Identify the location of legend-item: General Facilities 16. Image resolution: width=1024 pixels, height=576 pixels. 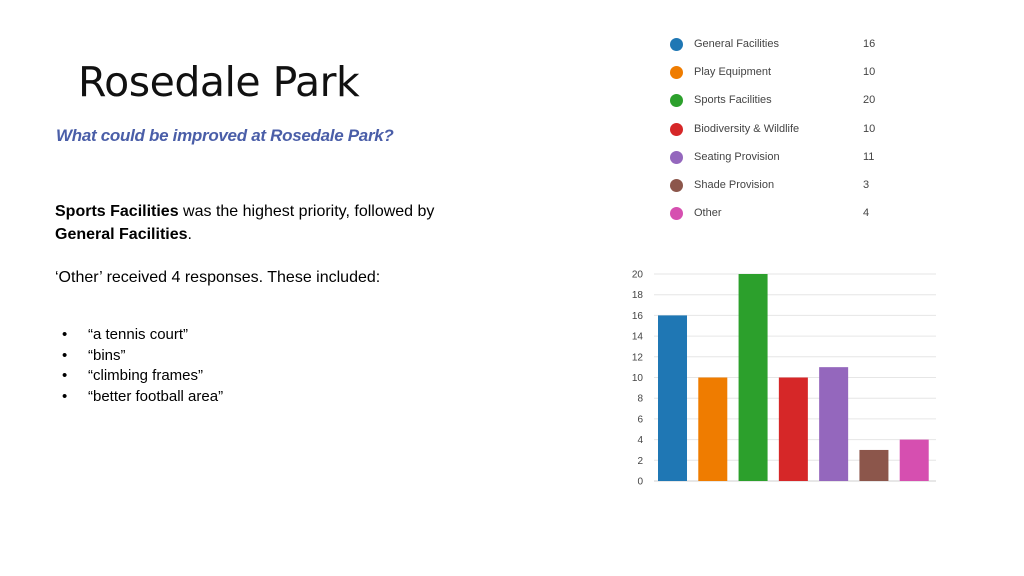
(778, 48).